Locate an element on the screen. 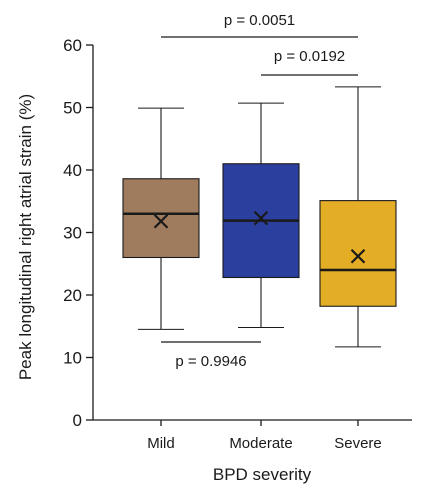  x-tick-label: Severe is located at coordinates (358, 443).